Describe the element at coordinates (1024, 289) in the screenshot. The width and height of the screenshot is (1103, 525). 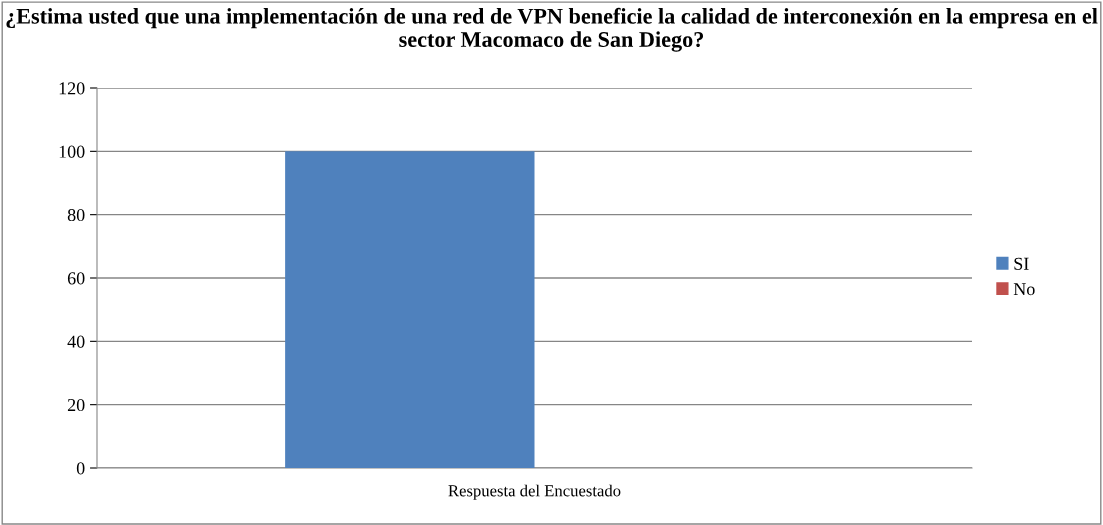
I see `legend-label: No` at that location.